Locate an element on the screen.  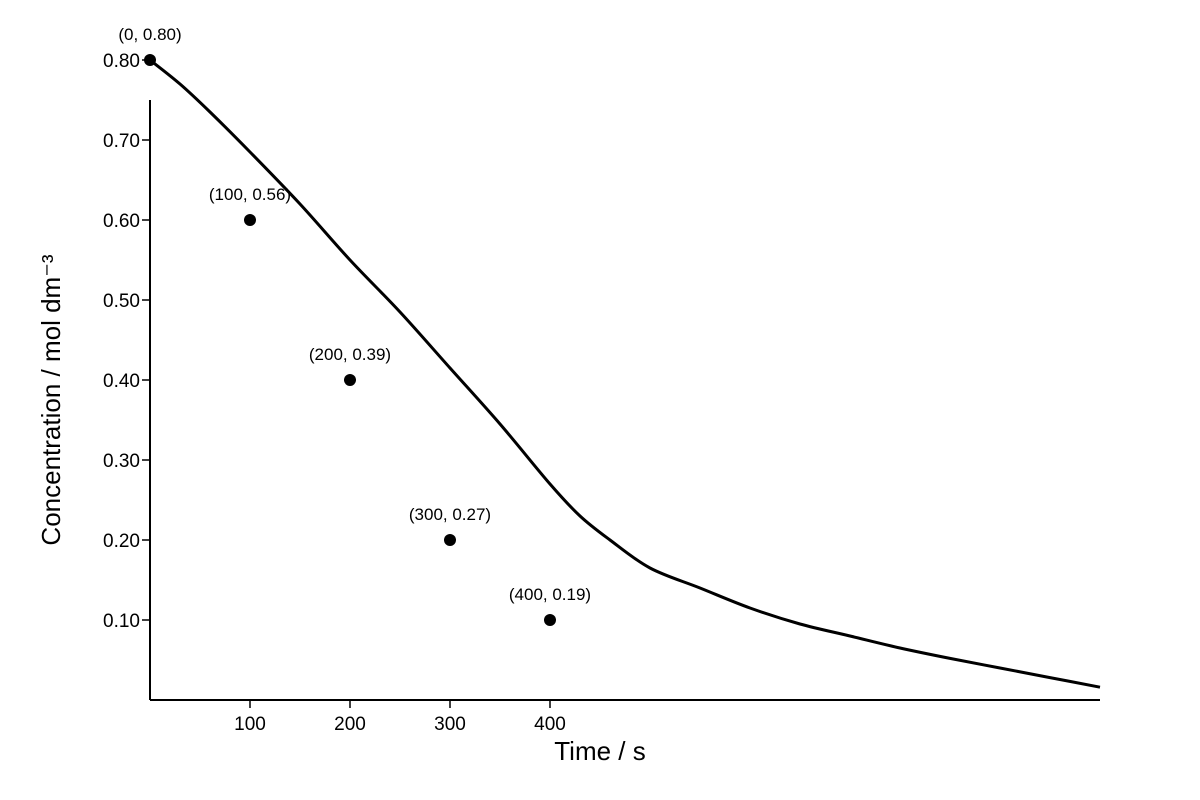
y-tick-label: 0.40 is located at coordinates (121, 381).